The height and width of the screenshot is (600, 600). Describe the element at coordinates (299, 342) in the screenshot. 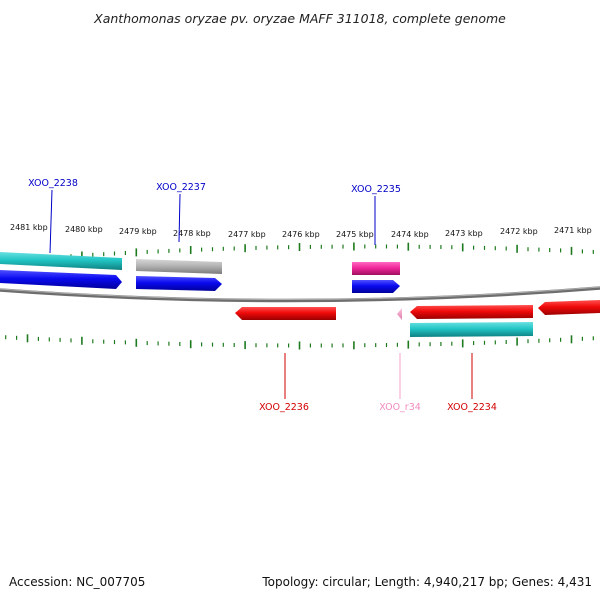

I see `inner-tick-track` at that location.